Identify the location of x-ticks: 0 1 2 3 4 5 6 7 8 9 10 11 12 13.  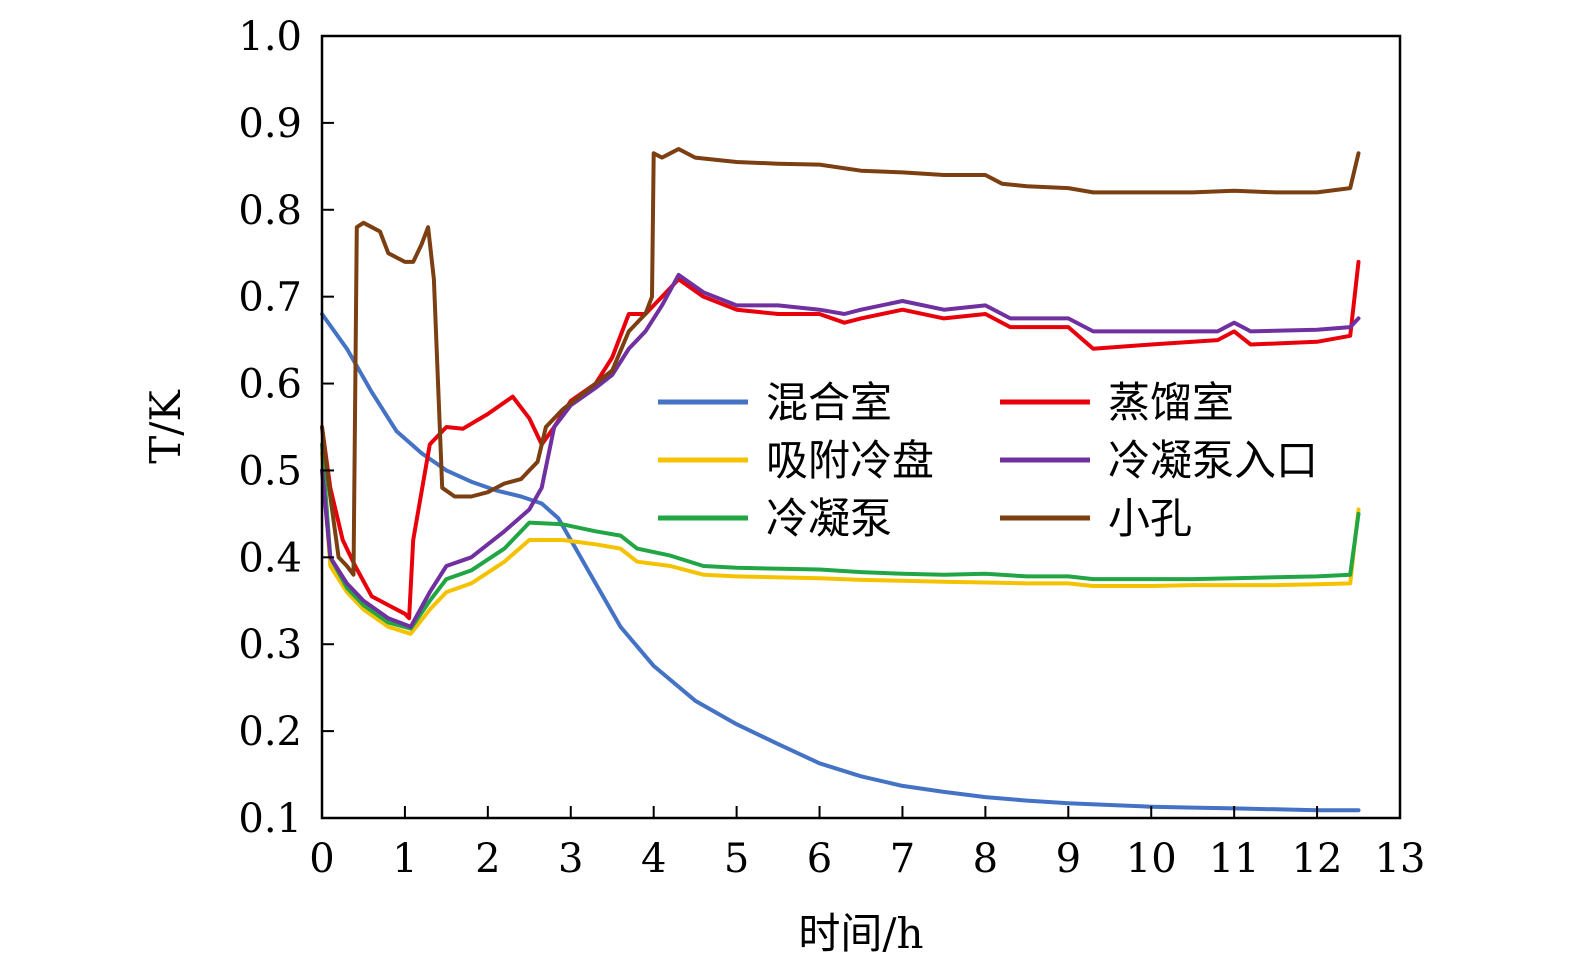
(867, 844).